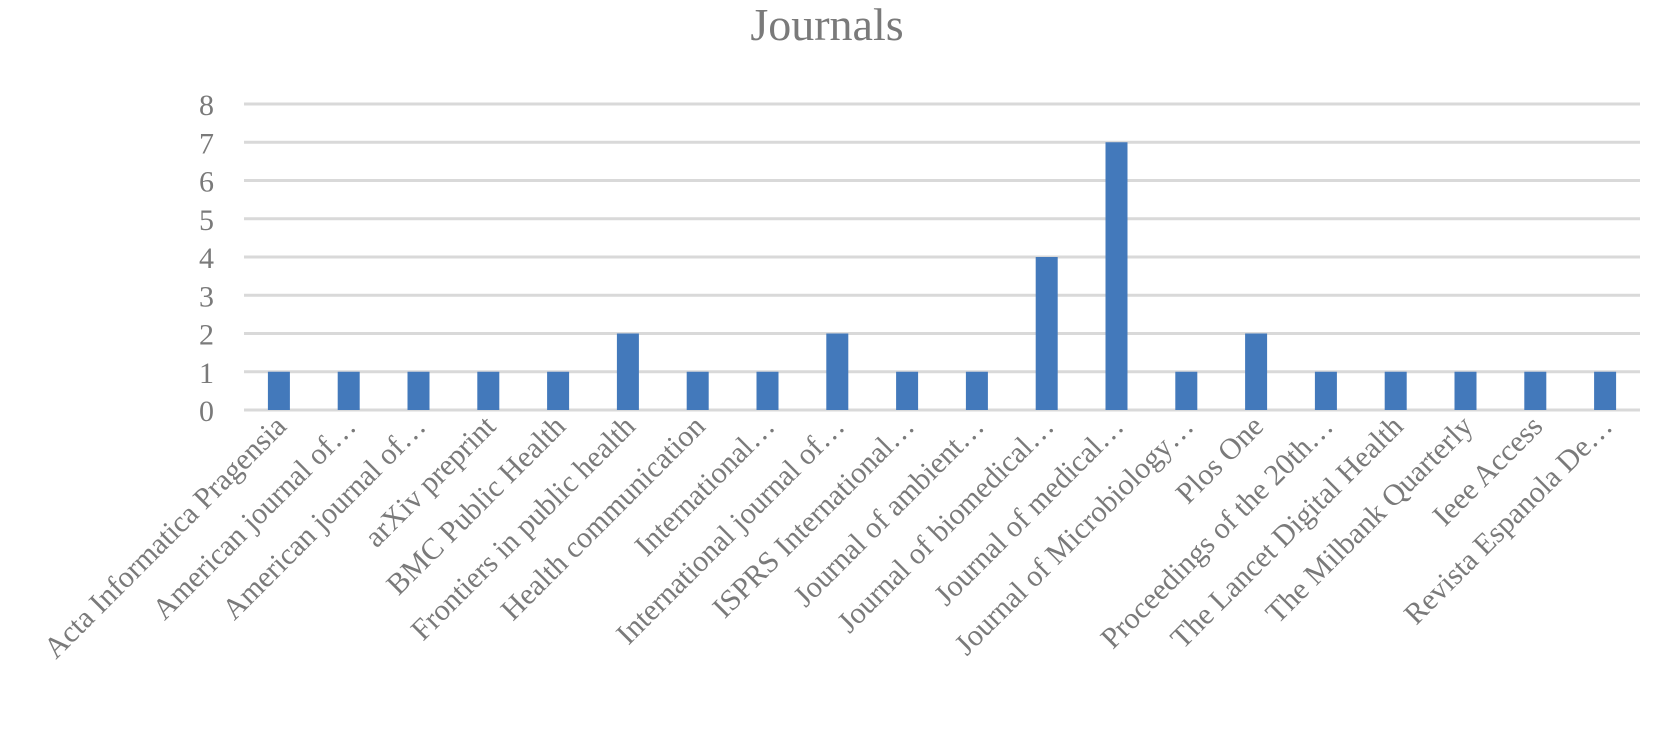 The height and width of the screenshot is (737, 1654). Describe the element at coordinates (206, 411) in the screenshot. I see `y-tick-label: 0` at that location.